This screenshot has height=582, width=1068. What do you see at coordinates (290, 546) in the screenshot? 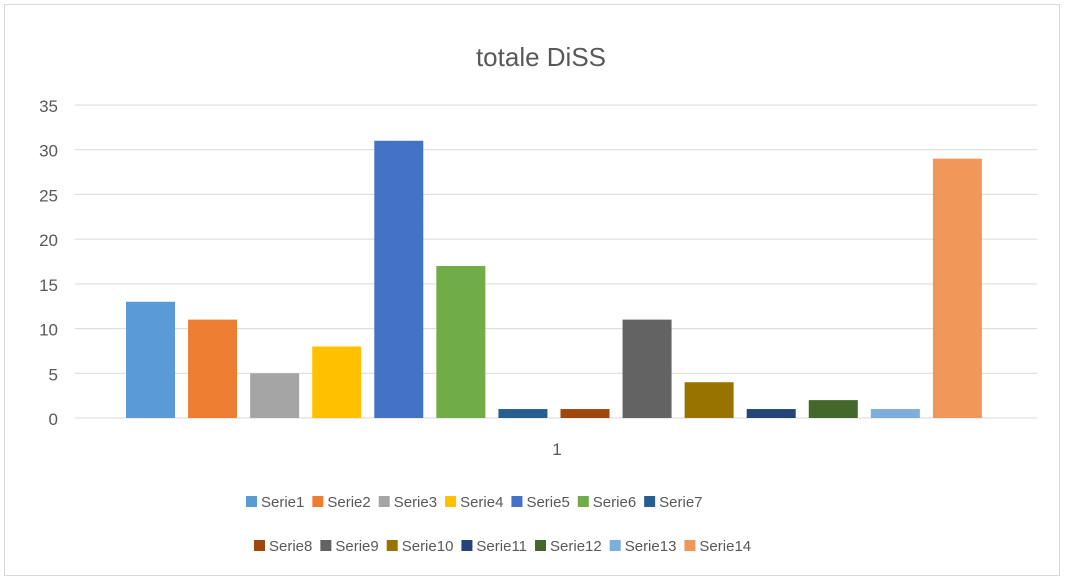
I see `legend-label: Serie8` at bounding box center [290, 546].